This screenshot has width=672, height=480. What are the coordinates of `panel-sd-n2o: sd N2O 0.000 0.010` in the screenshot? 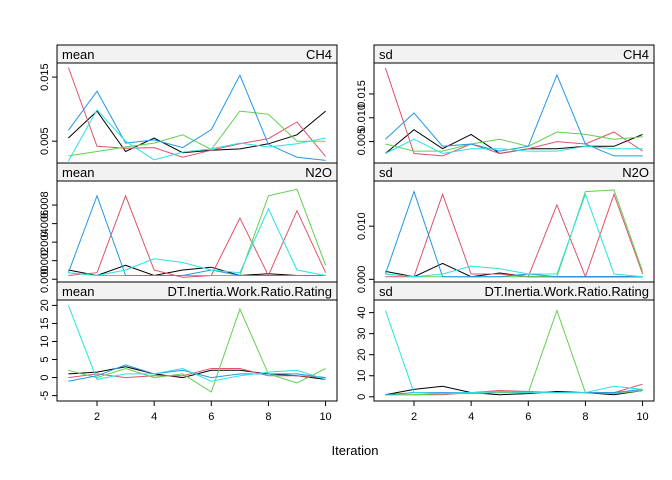 It's located at (505, 228).